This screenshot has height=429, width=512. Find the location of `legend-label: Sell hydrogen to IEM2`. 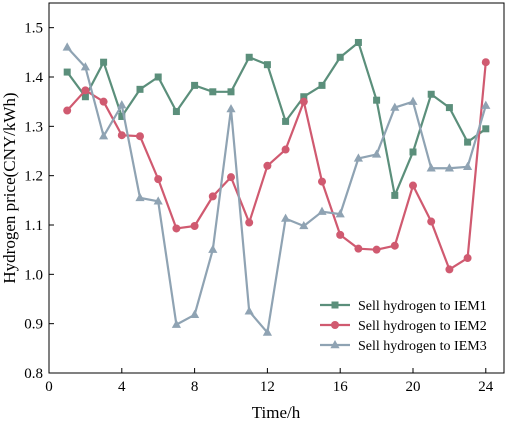

legend-label: Sell hydrogen to IEM2 is located at coordinates (422, 326).